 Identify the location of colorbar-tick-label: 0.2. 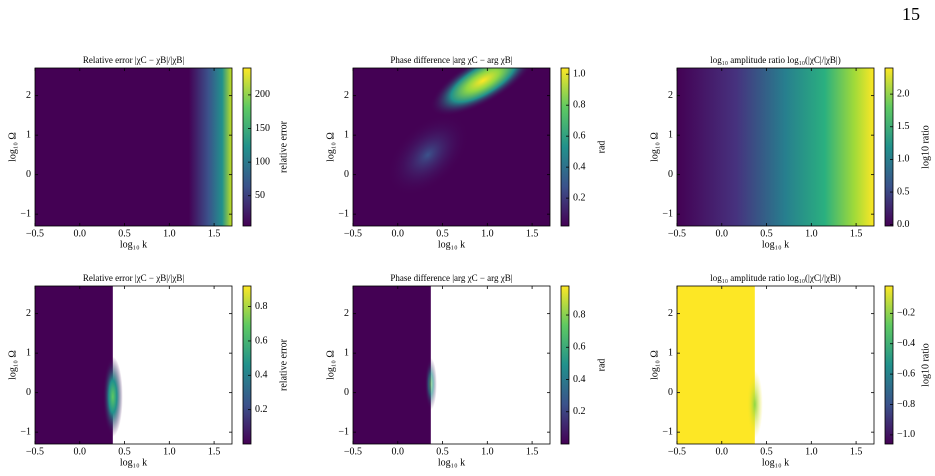
(579, 197).